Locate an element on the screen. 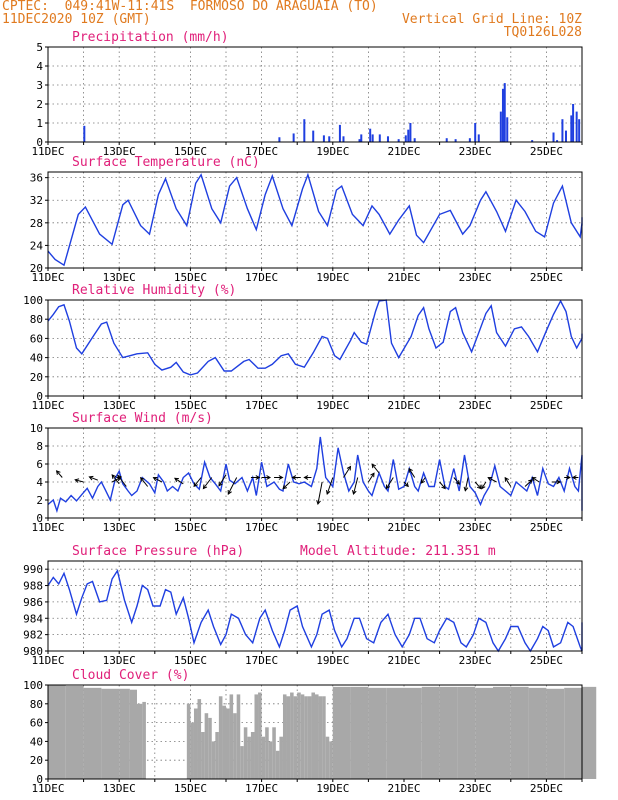  precip-ytick-label: 3 is located at coordinates (39, 85).